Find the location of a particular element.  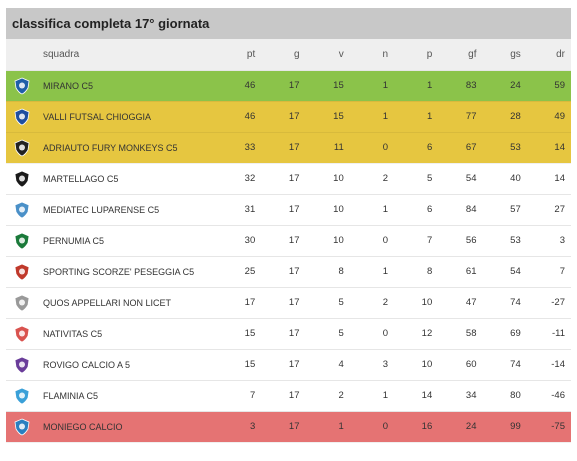

rovigo-logo-icon is located at coordinates (22, 365).